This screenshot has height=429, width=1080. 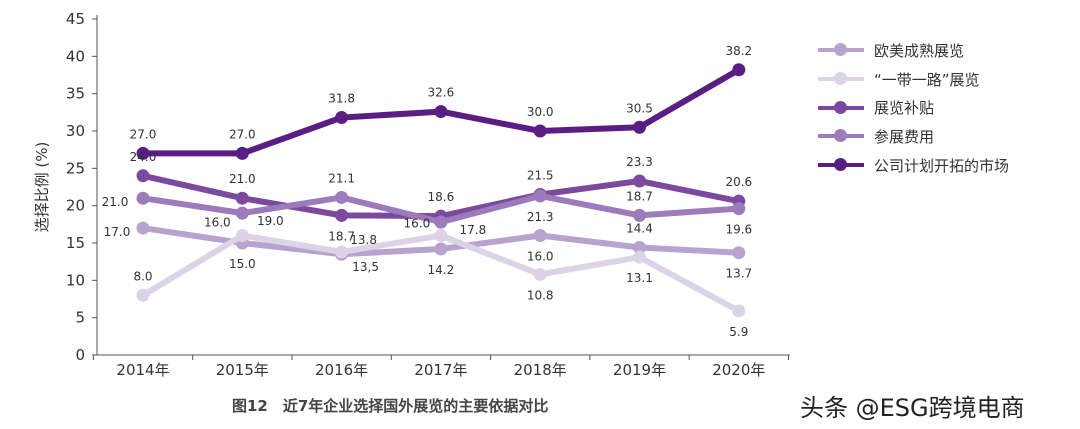 What do you see at coordinates (540, 217) in the screenshot?
I see `data-label: 21.3` at bounding box center [540, 217].